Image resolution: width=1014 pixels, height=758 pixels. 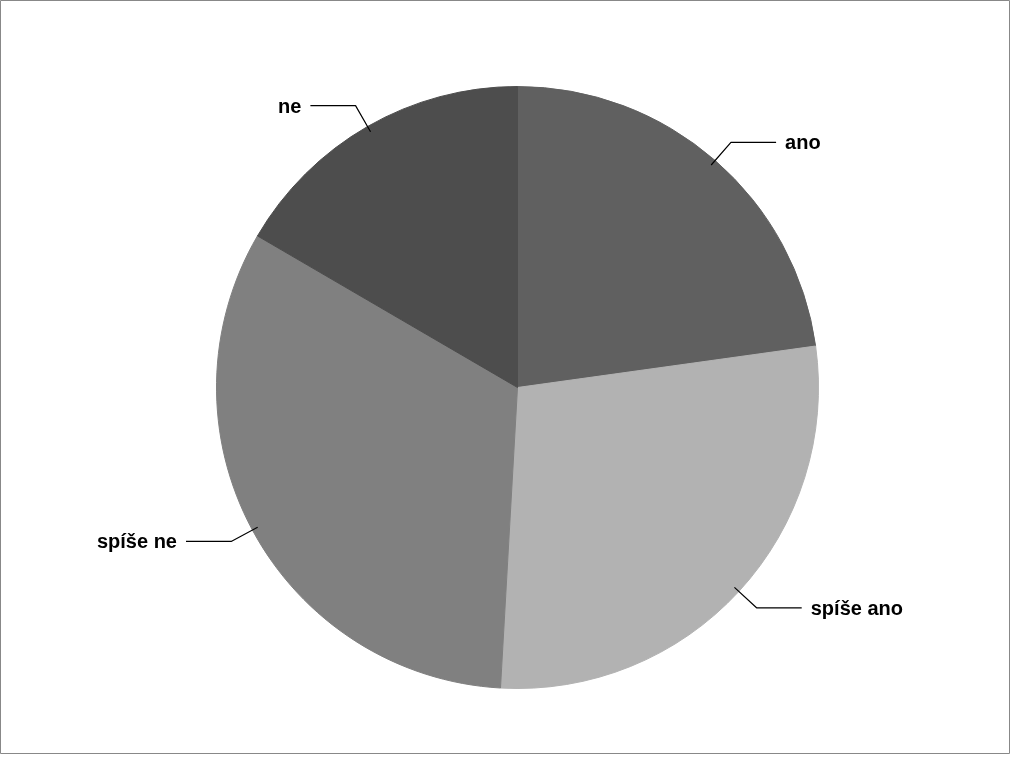 I want to click on slice-label: ne, so click(x=290, y=105).